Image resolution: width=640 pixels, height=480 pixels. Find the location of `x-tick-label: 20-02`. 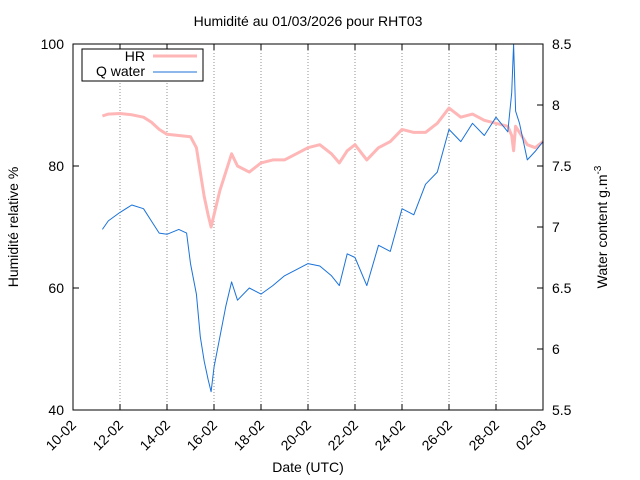

x-tick-label: 20-02 is located at coordinates (295, 435).